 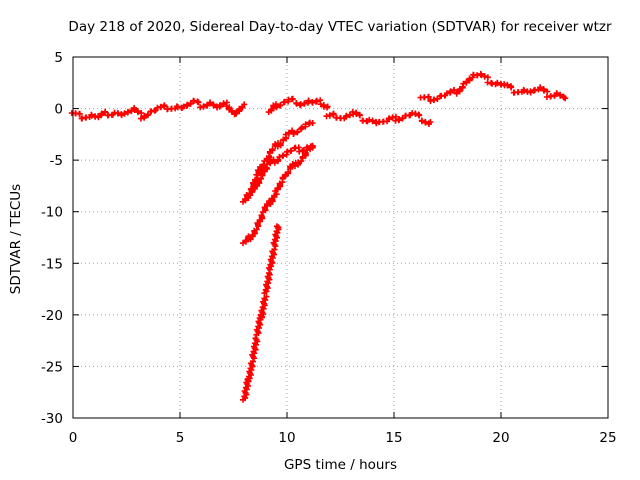 I want to click on data-series-track-steep-recovery, so click(x=261, y=313).